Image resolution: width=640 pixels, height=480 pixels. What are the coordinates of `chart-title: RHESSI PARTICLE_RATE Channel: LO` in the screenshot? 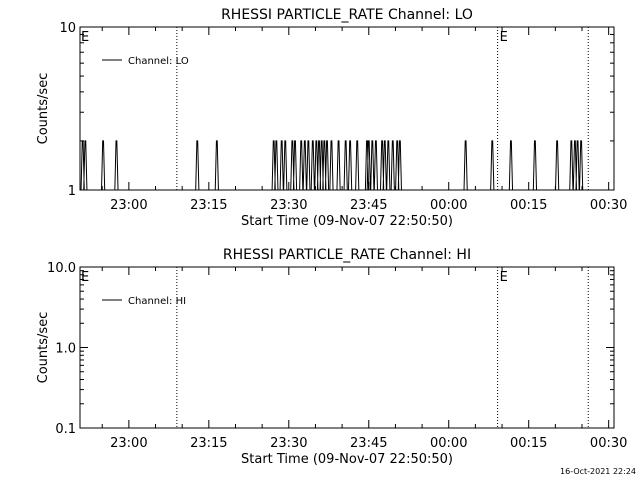 It's located at (347, 15).